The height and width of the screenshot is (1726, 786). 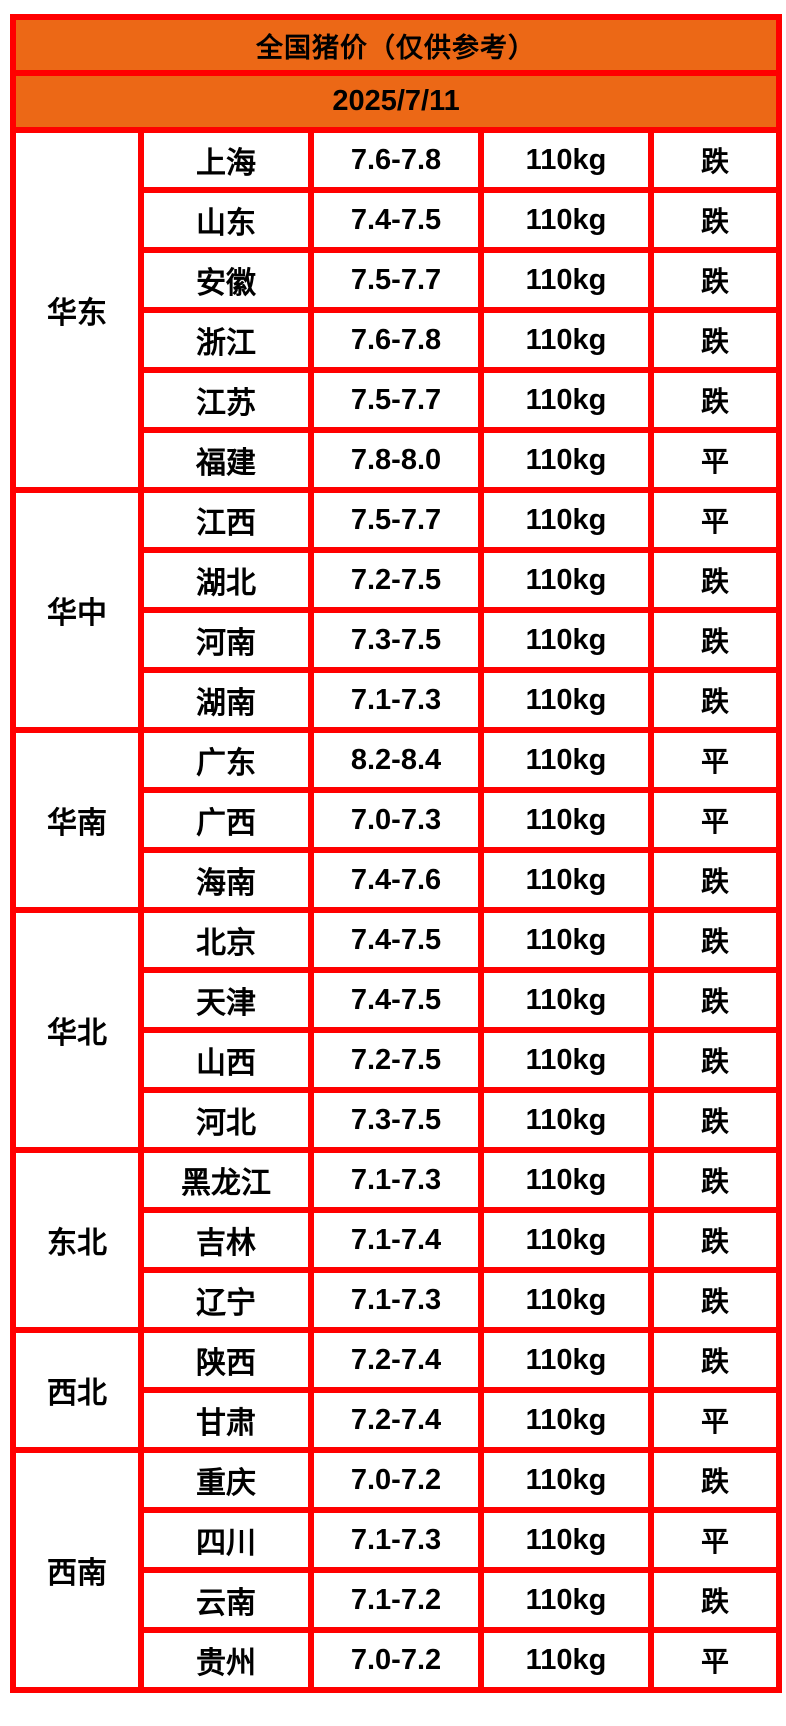 I want to click on province-cell: 辽宁, so click(x=226, y=1300).